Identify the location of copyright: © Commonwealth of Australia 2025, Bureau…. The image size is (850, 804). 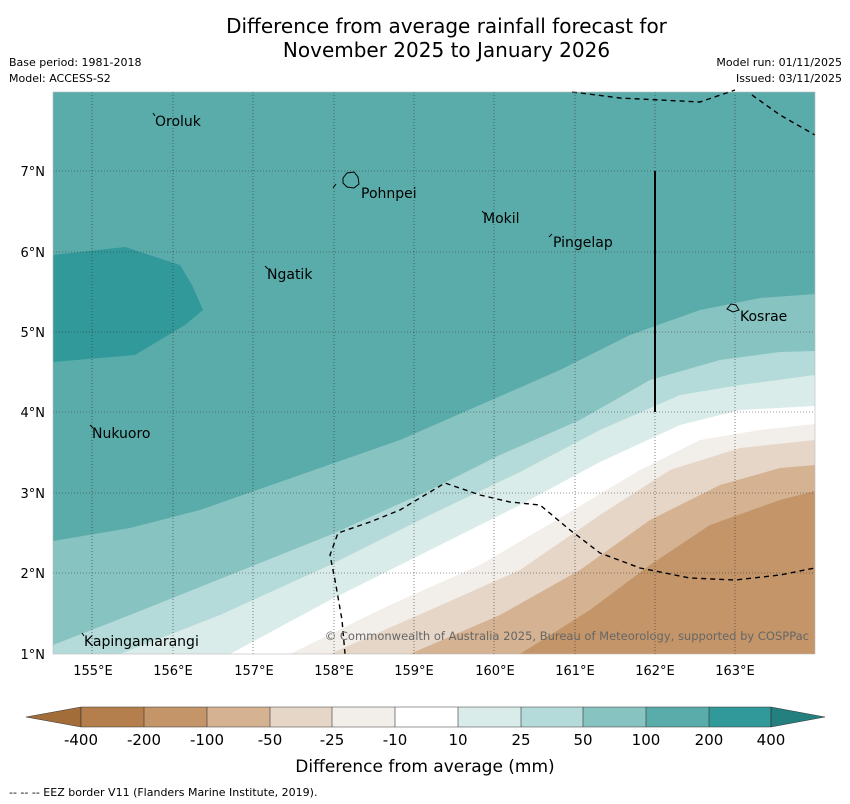
(567, 636).